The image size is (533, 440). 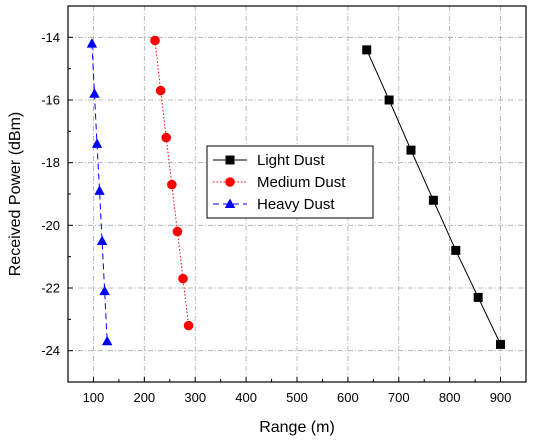 I want to click on x-tick-label: 400, so click(x=246, y=397).